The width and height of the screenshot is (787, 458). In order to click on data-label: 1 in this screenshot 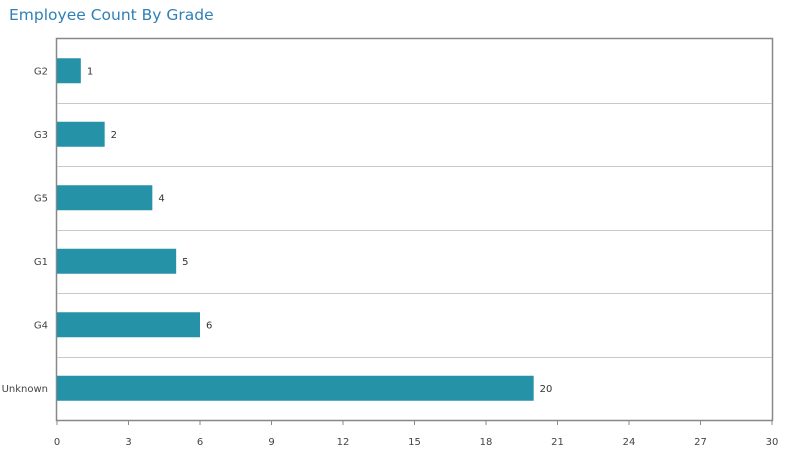, I will do `click(90, 71)`.